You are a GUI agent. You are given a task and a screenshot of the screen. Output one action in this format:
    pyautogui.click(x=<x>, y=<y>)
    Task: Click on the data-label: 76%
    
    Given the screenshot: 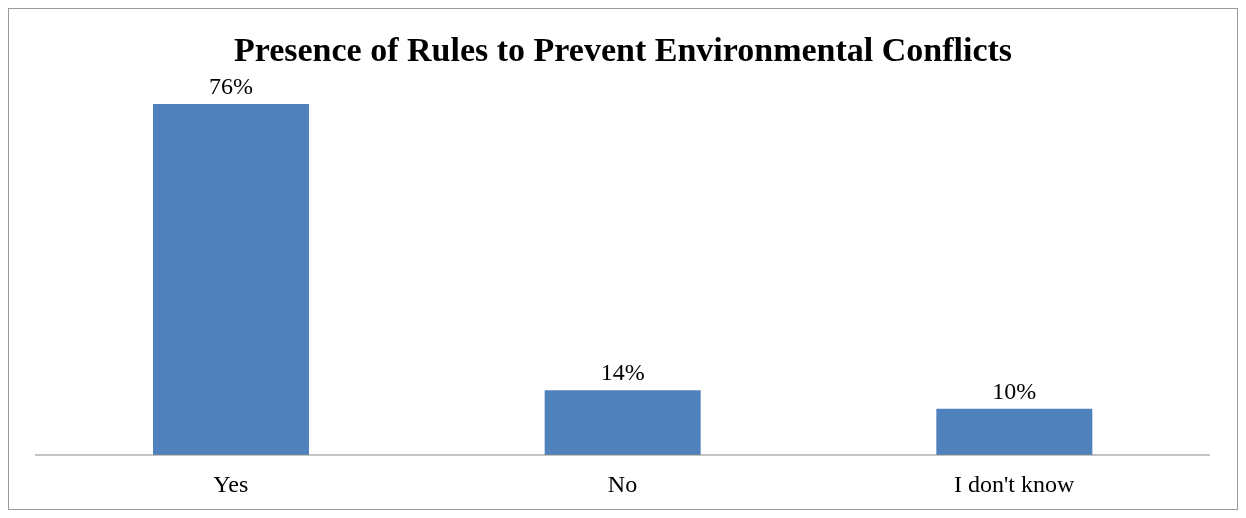 What is the action you would take?
    pyautogui.click(x=231, y=86)
    